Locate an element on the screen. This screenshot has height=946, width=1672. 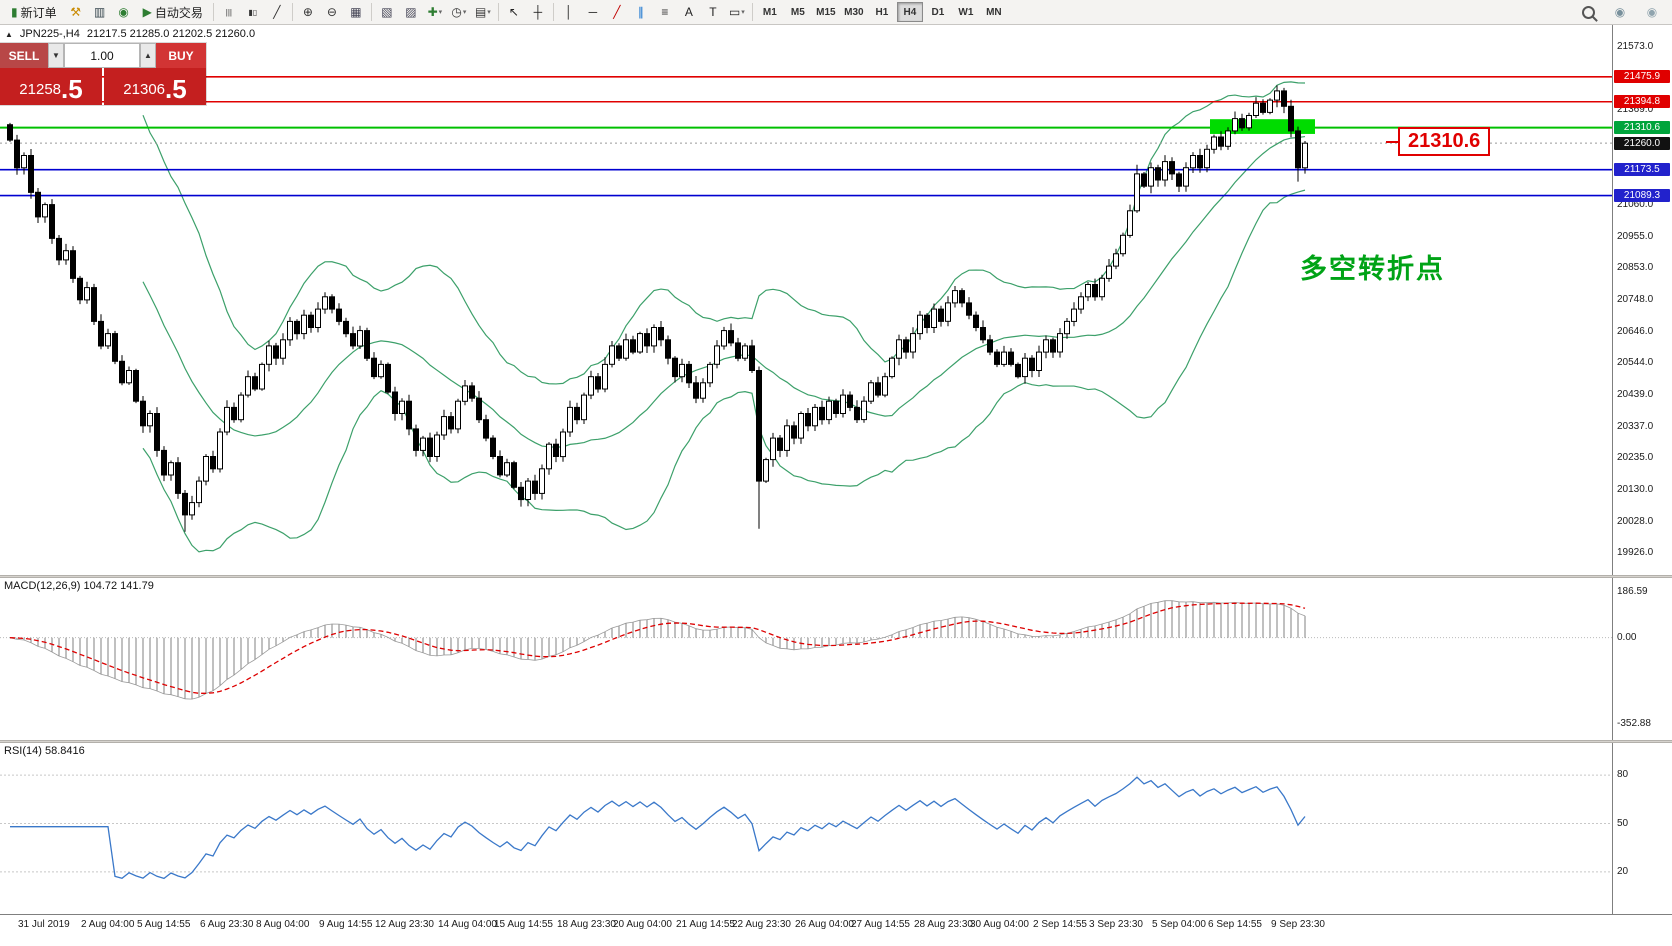
autotrading-button: ▶ 自动交易 is located at coordinates (173, 12).